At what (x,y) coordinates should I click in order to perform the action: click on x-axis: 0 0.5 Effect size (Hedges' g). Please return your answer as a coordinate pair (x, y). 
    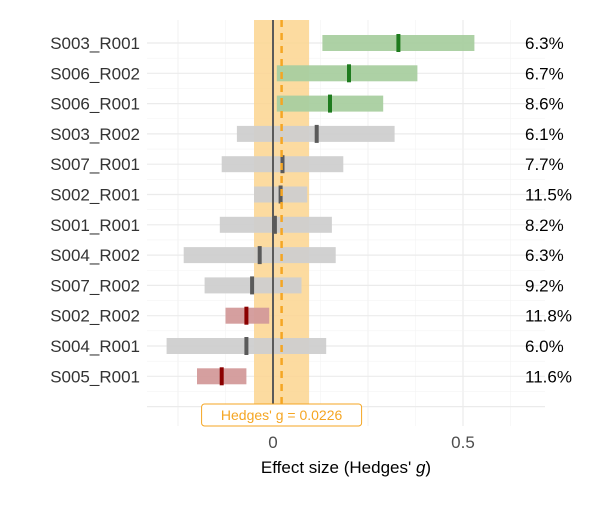
    Looking at the image, I should click on (368, 455).